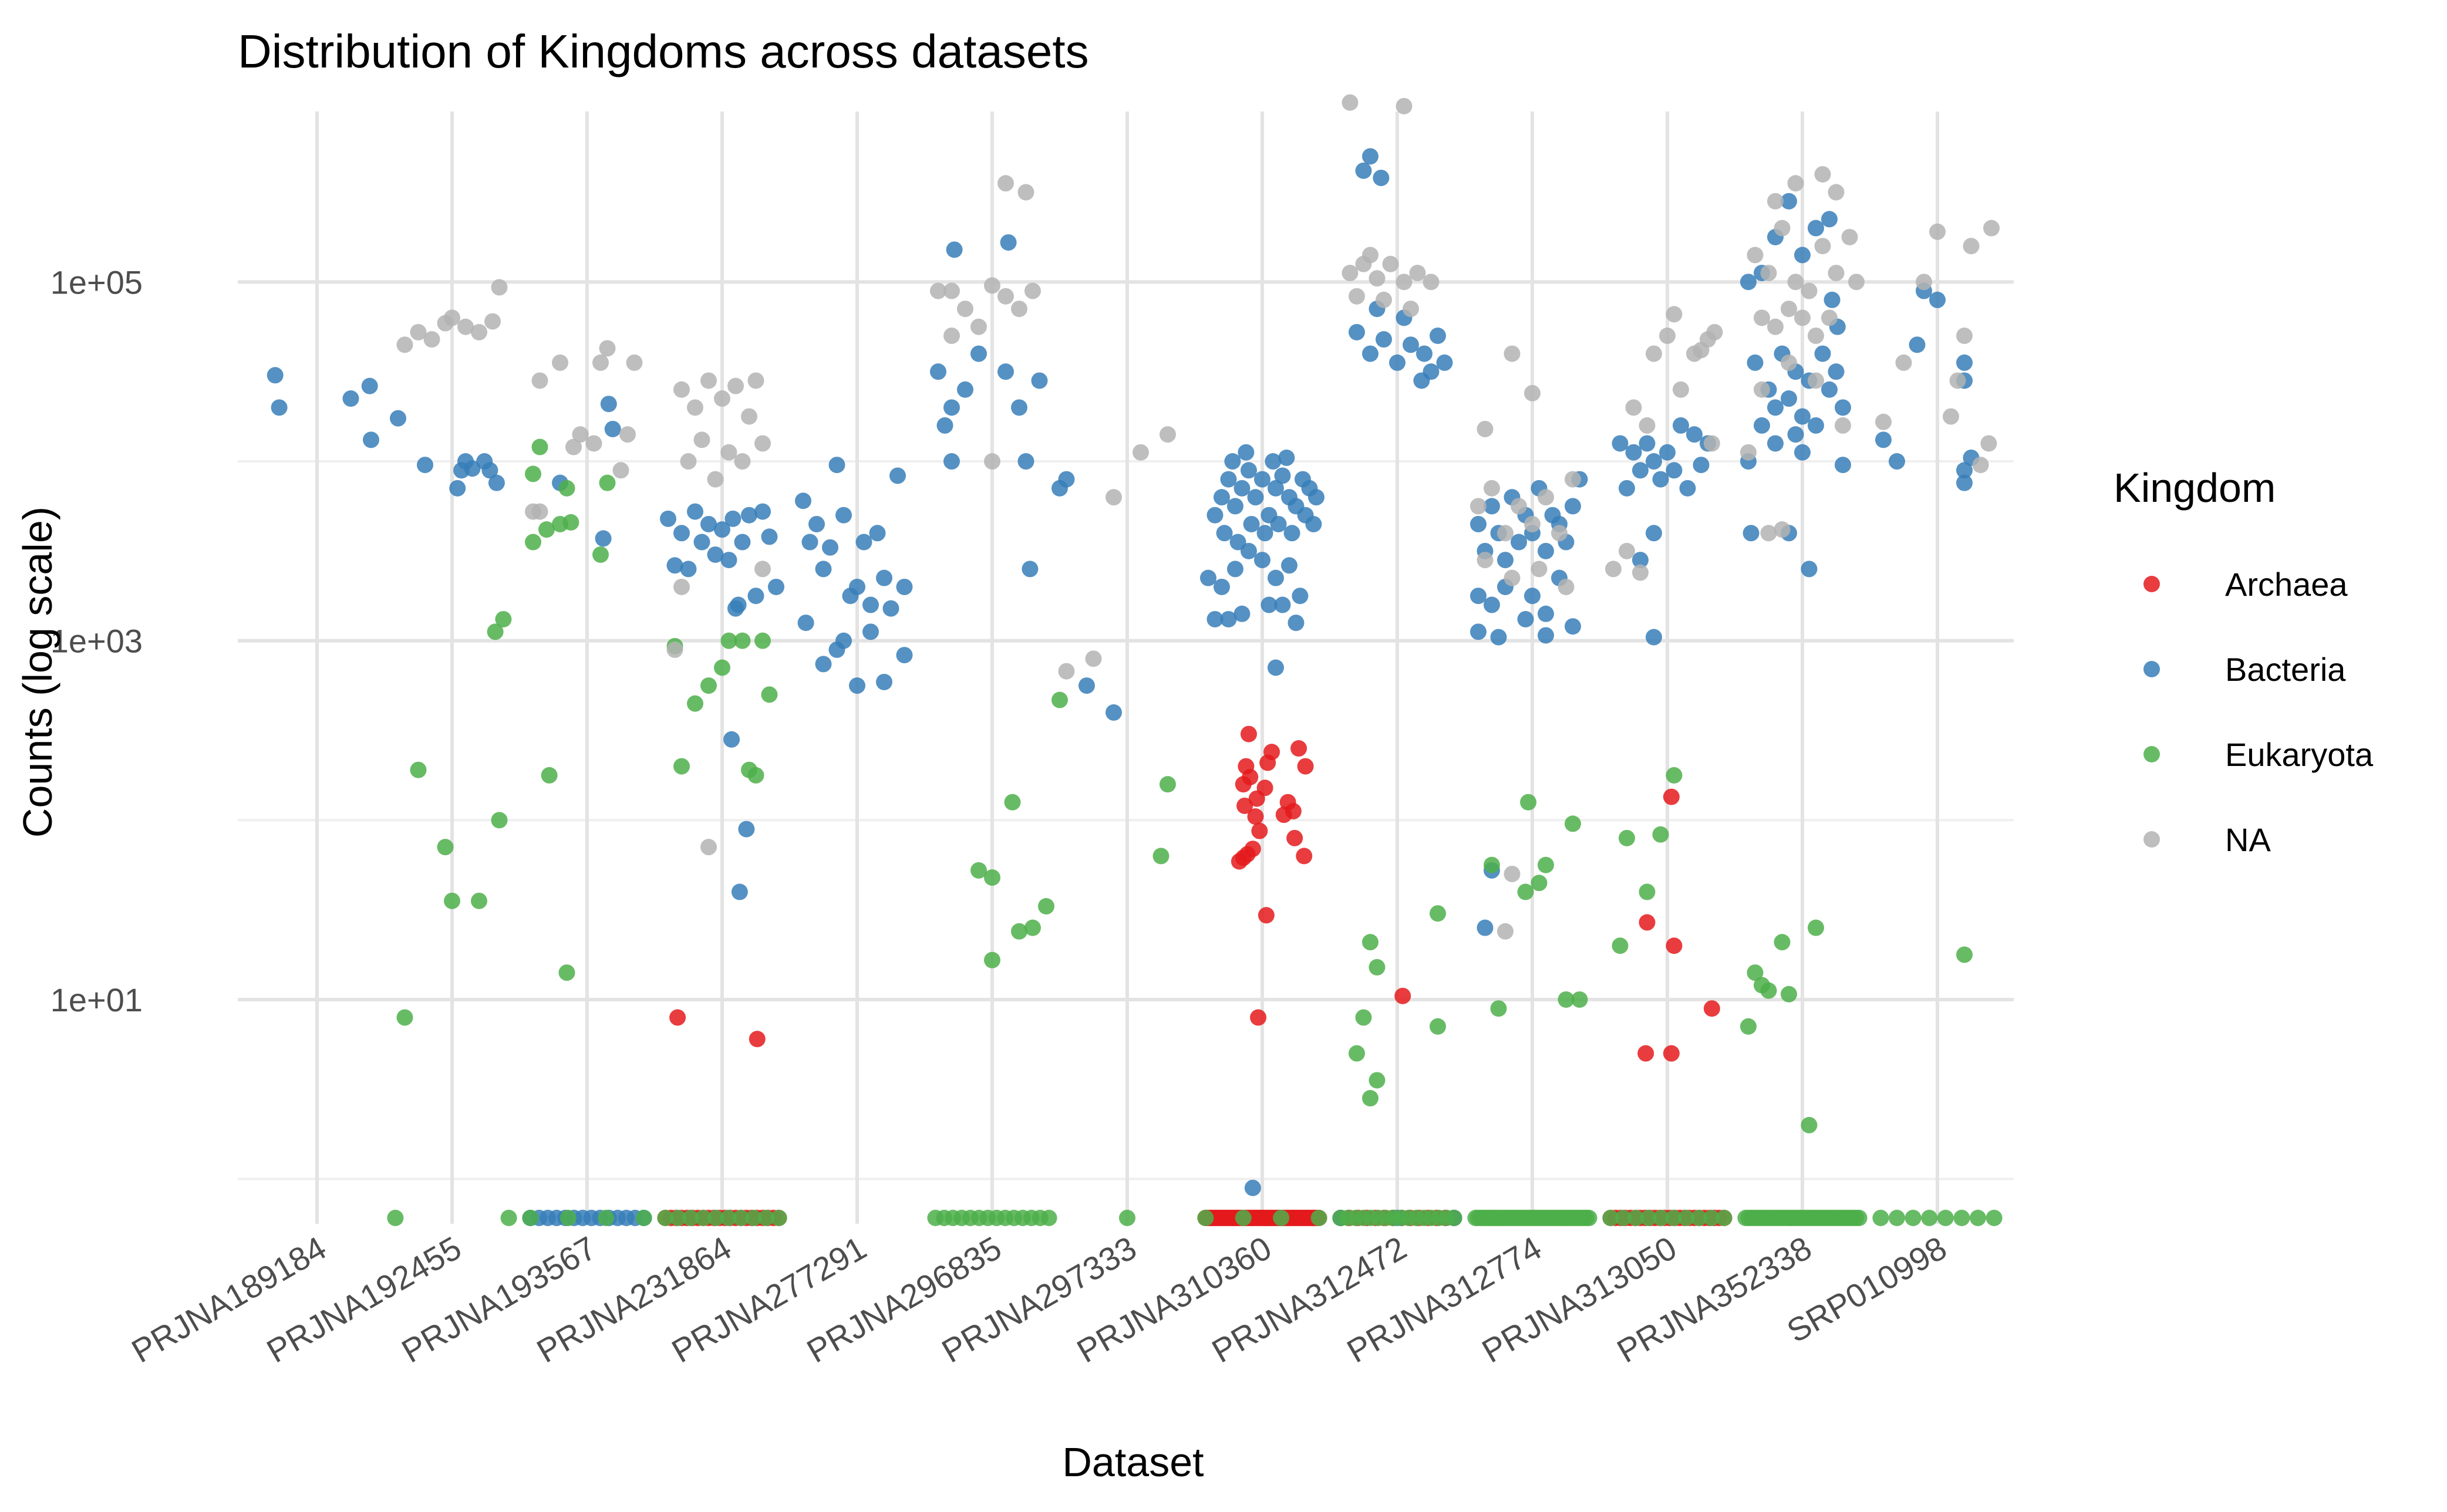 The image size is (2447, 1512). I want to click on legend-key, so click(2151, 669).